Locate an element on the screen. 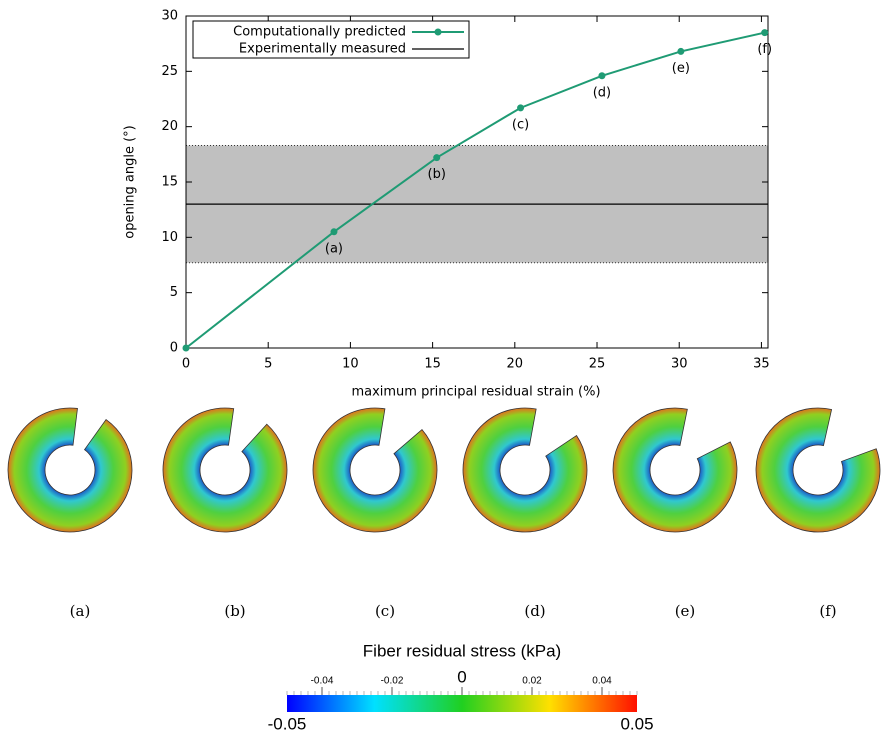 The width and height of the screenshot is (888, 742). legend-label: Computationally predicted is located at coordinates (319, 32).